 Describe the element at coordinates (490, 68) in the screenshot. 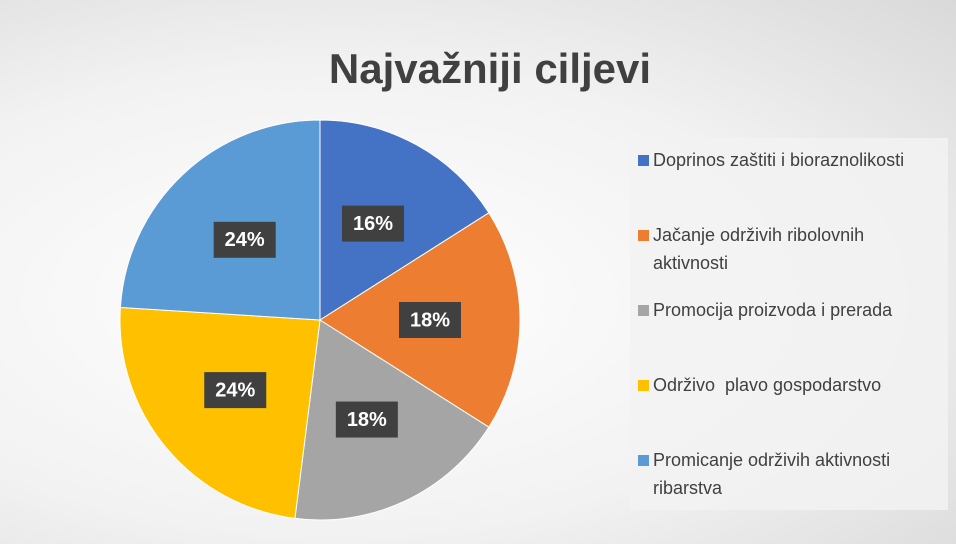

I see `chart-title: Najvažniji ciljevi` at that location.